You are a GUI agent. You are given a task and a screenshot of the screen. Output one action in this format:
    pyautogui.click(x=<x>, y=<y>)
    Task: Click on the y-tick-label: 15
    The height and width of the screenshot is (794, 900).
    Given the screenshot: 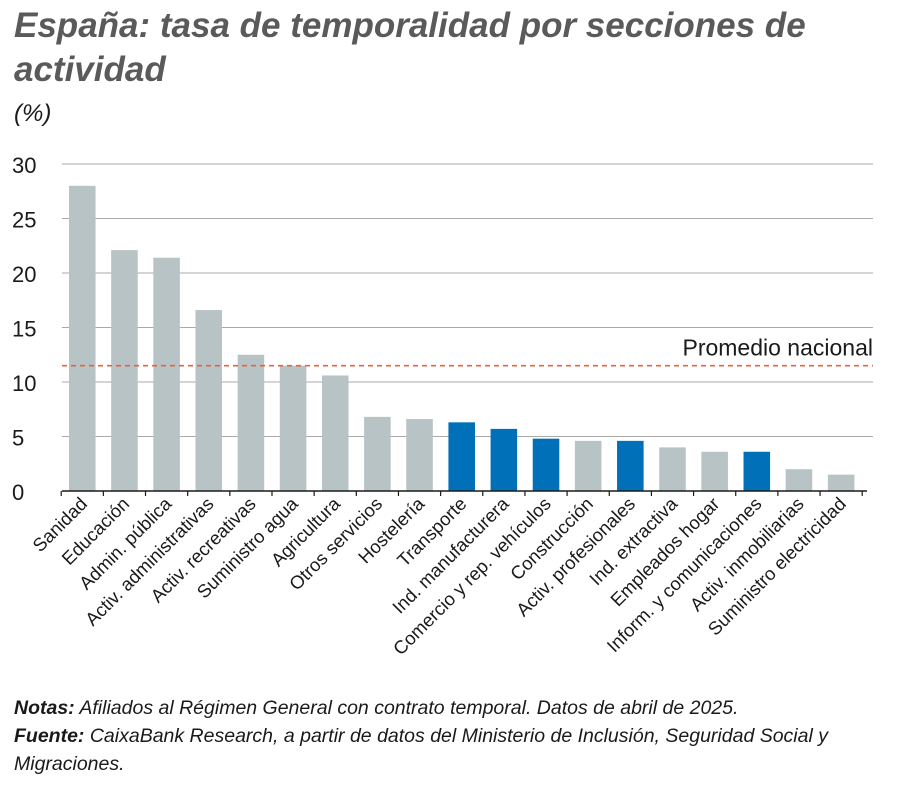 What is the action you would take?
    pyautogui.click(x=24, y=329)
    